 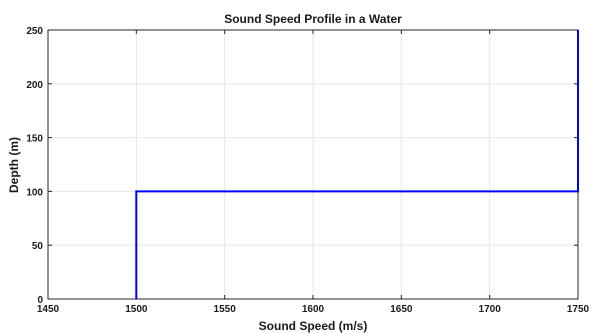 I want to click on x-axis-label: Sound Speed (m/s), so click(x=313, y=326).